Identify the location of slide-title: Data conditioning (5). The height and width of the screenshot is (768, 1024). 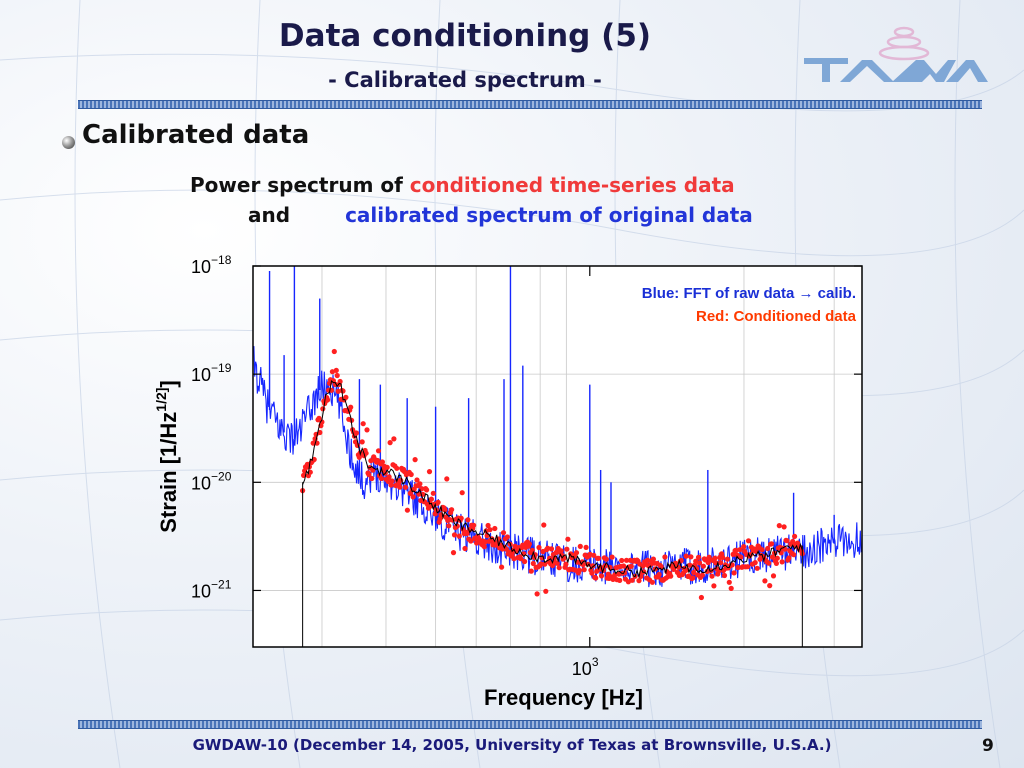
(465, 36).